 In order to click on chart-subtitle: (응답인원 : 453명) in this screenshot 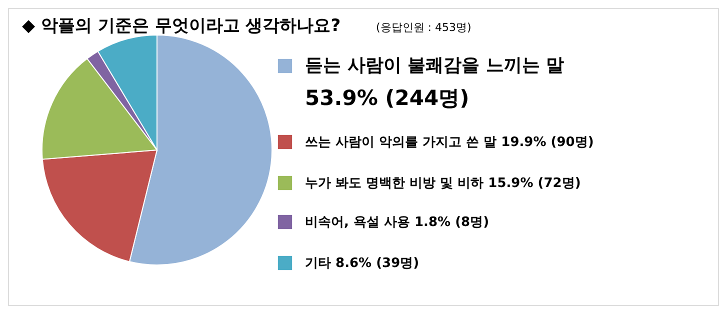, I will do `click(424, 27)`.